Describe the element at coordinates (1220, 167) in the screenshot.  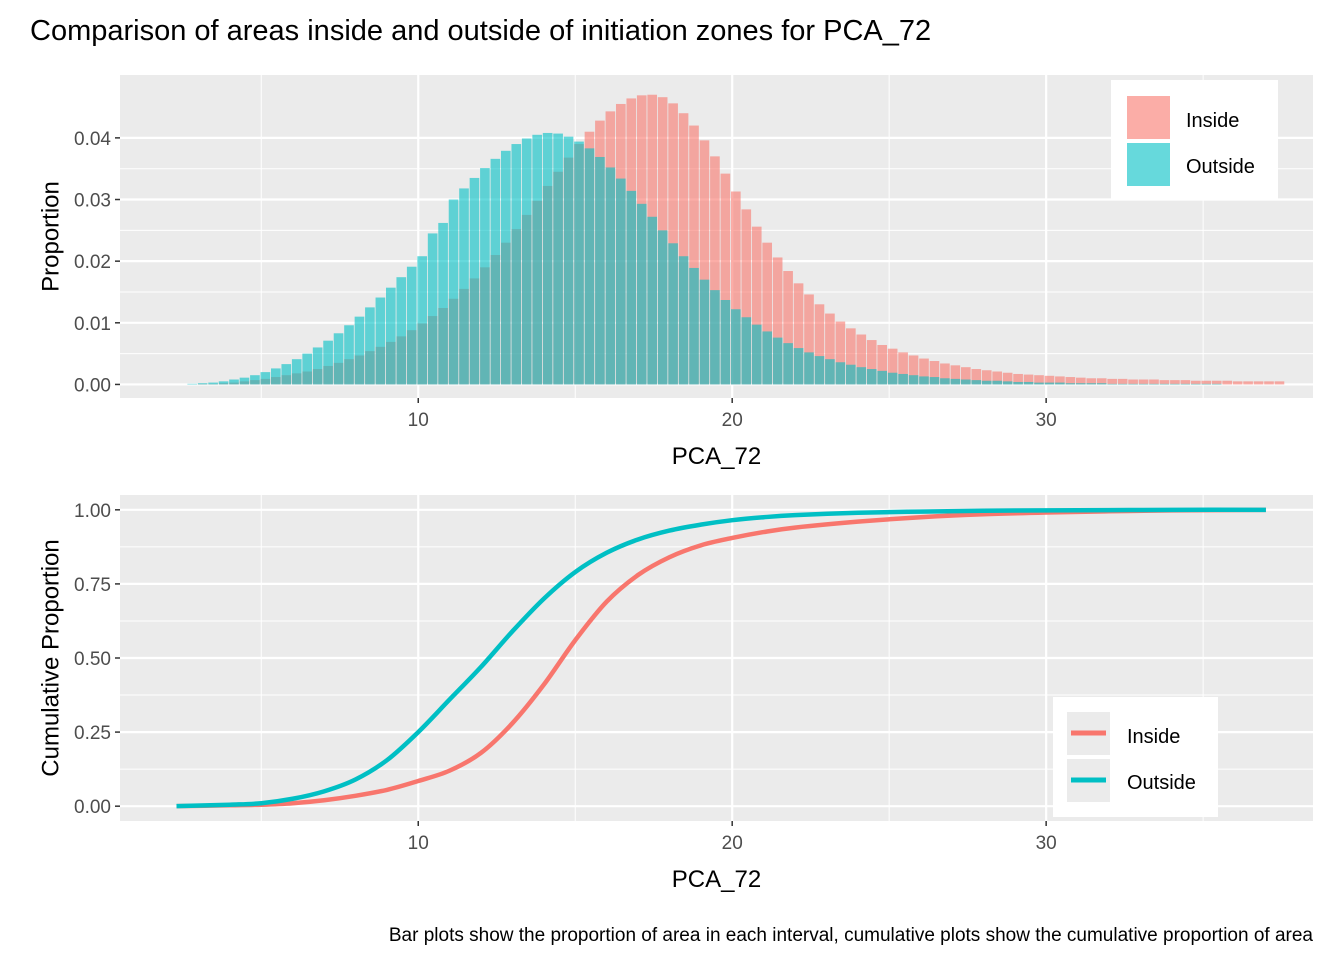
I see `legend-label-outside: Outside` at that location.